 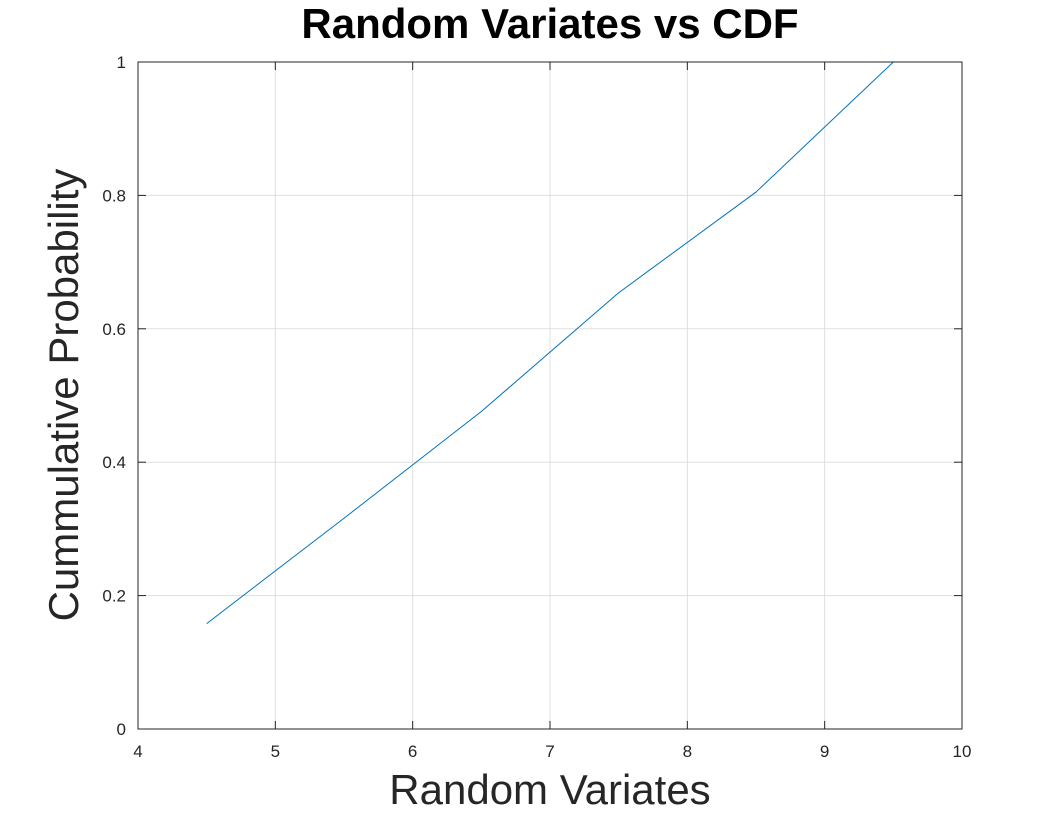 I want to click on y-tick-label: 0, so click(x=121, y=729).